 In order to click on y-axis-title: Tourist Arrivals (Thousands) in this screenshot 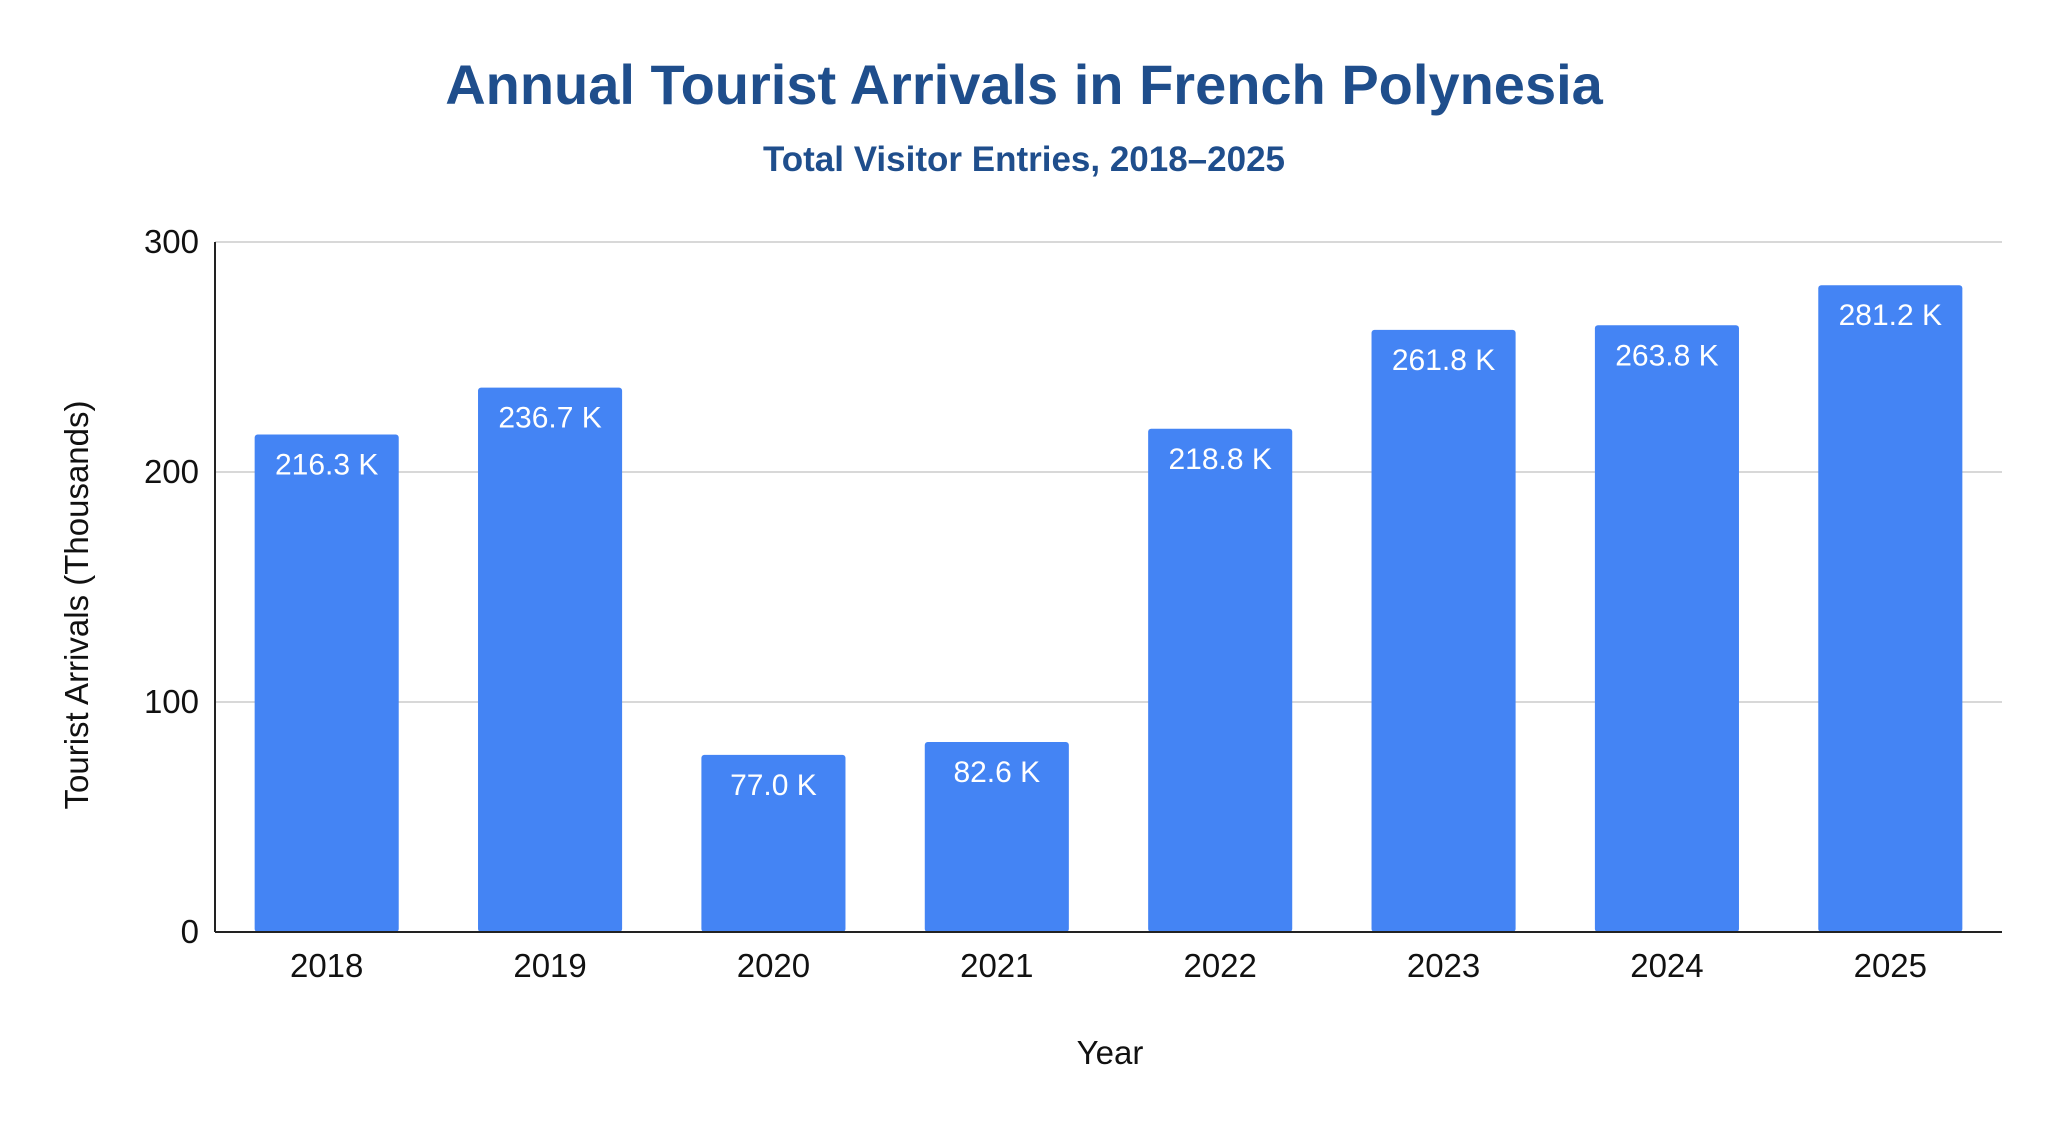, I will do `click(76, 605)`.